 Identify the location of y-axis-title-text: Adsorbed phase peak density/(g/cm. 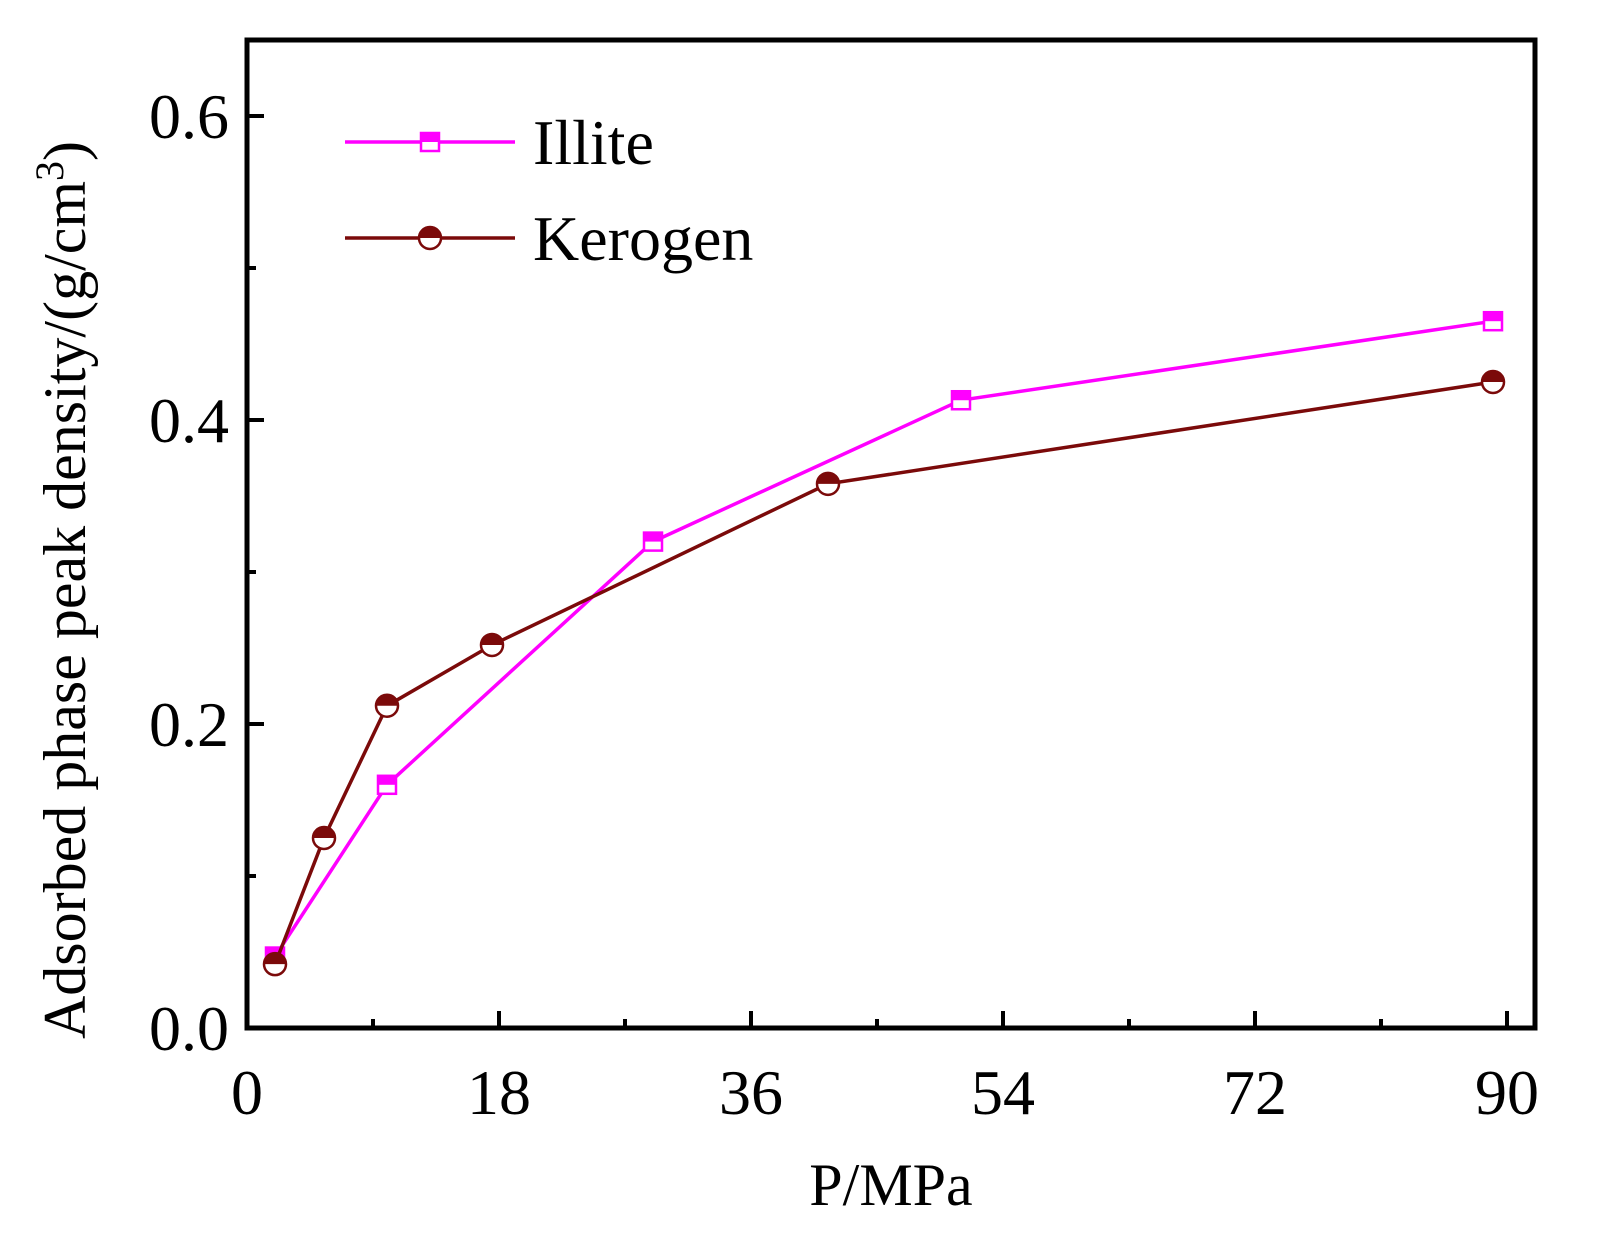
(65, 610).